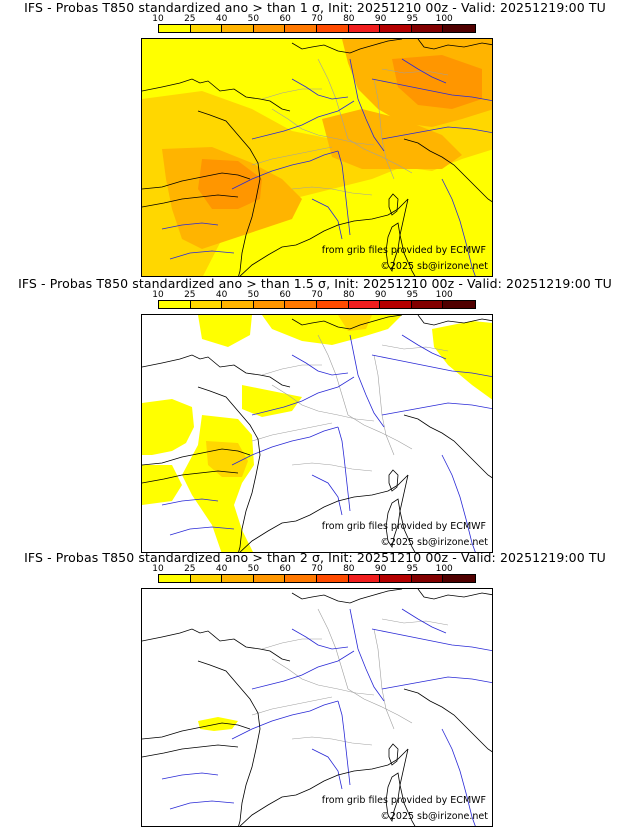 The width and height of the screenshot is (630, 828). Describe the element at coordinates (190, 569) in the screenshot. I see `scale-label-25: 25` at that location.